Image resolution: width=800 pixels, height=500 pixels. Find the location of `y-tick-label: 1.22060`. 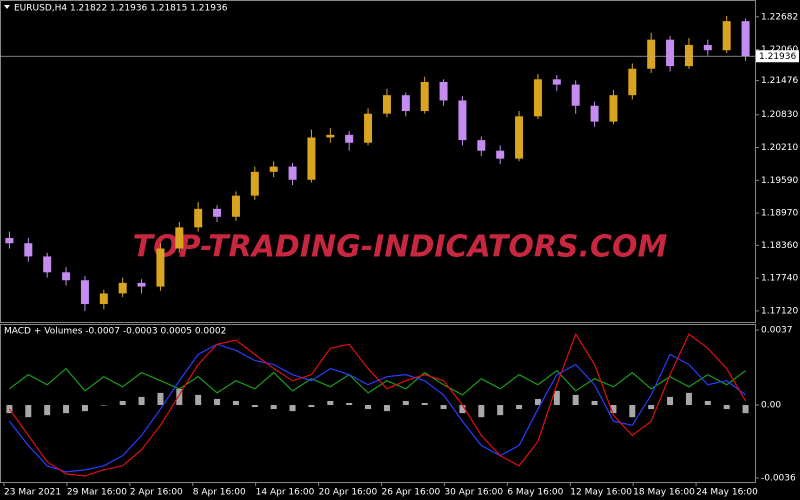

y-tick-label: 1.22060 is located at coordinates (779, 50).